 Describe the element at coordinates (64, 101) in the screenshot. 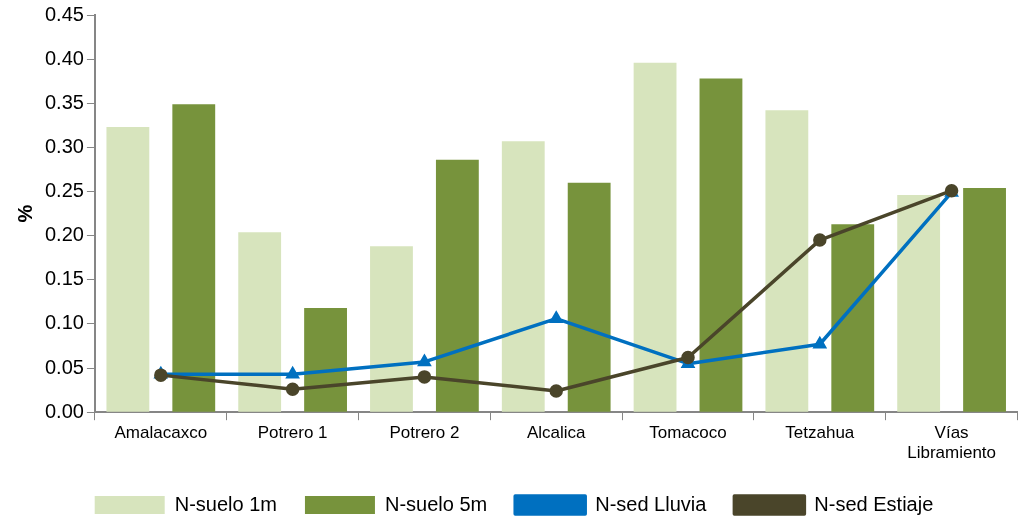

I see `y-tick-label: 0.35` at that location.